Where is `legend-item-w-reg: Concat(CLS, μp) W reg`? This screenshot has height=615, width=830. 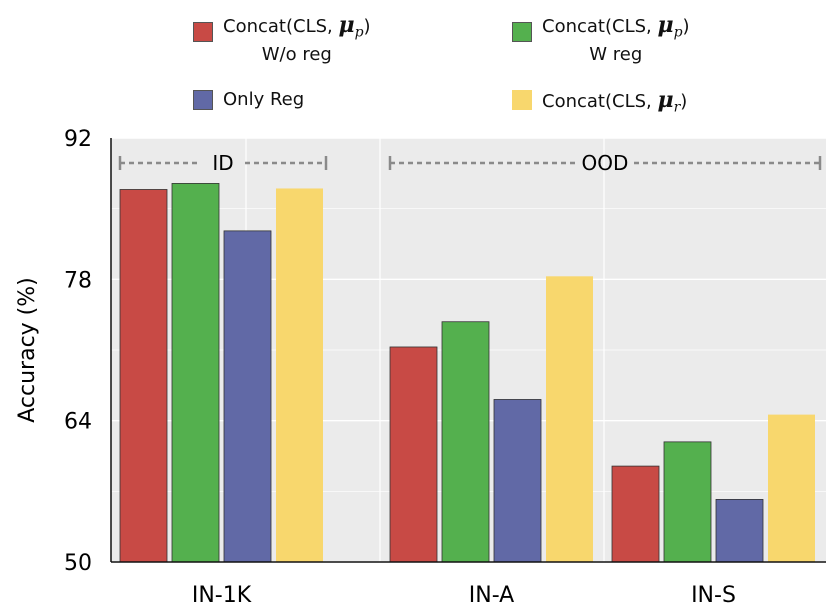
legend-item-w-reg: Concat(CLS, μp) W reg is located at coordinates (601, 40).